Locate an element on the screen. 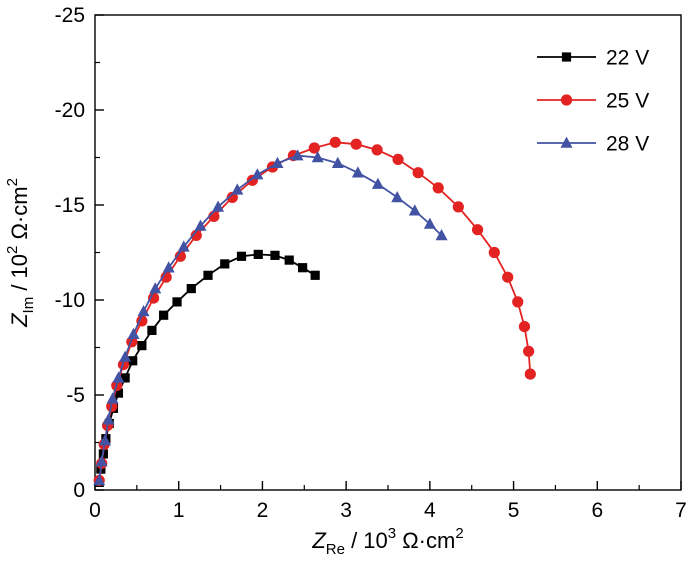 The height and width of the screenshot is (573, 700). y-tick-label: -20 is located at coordinates (70, 110).